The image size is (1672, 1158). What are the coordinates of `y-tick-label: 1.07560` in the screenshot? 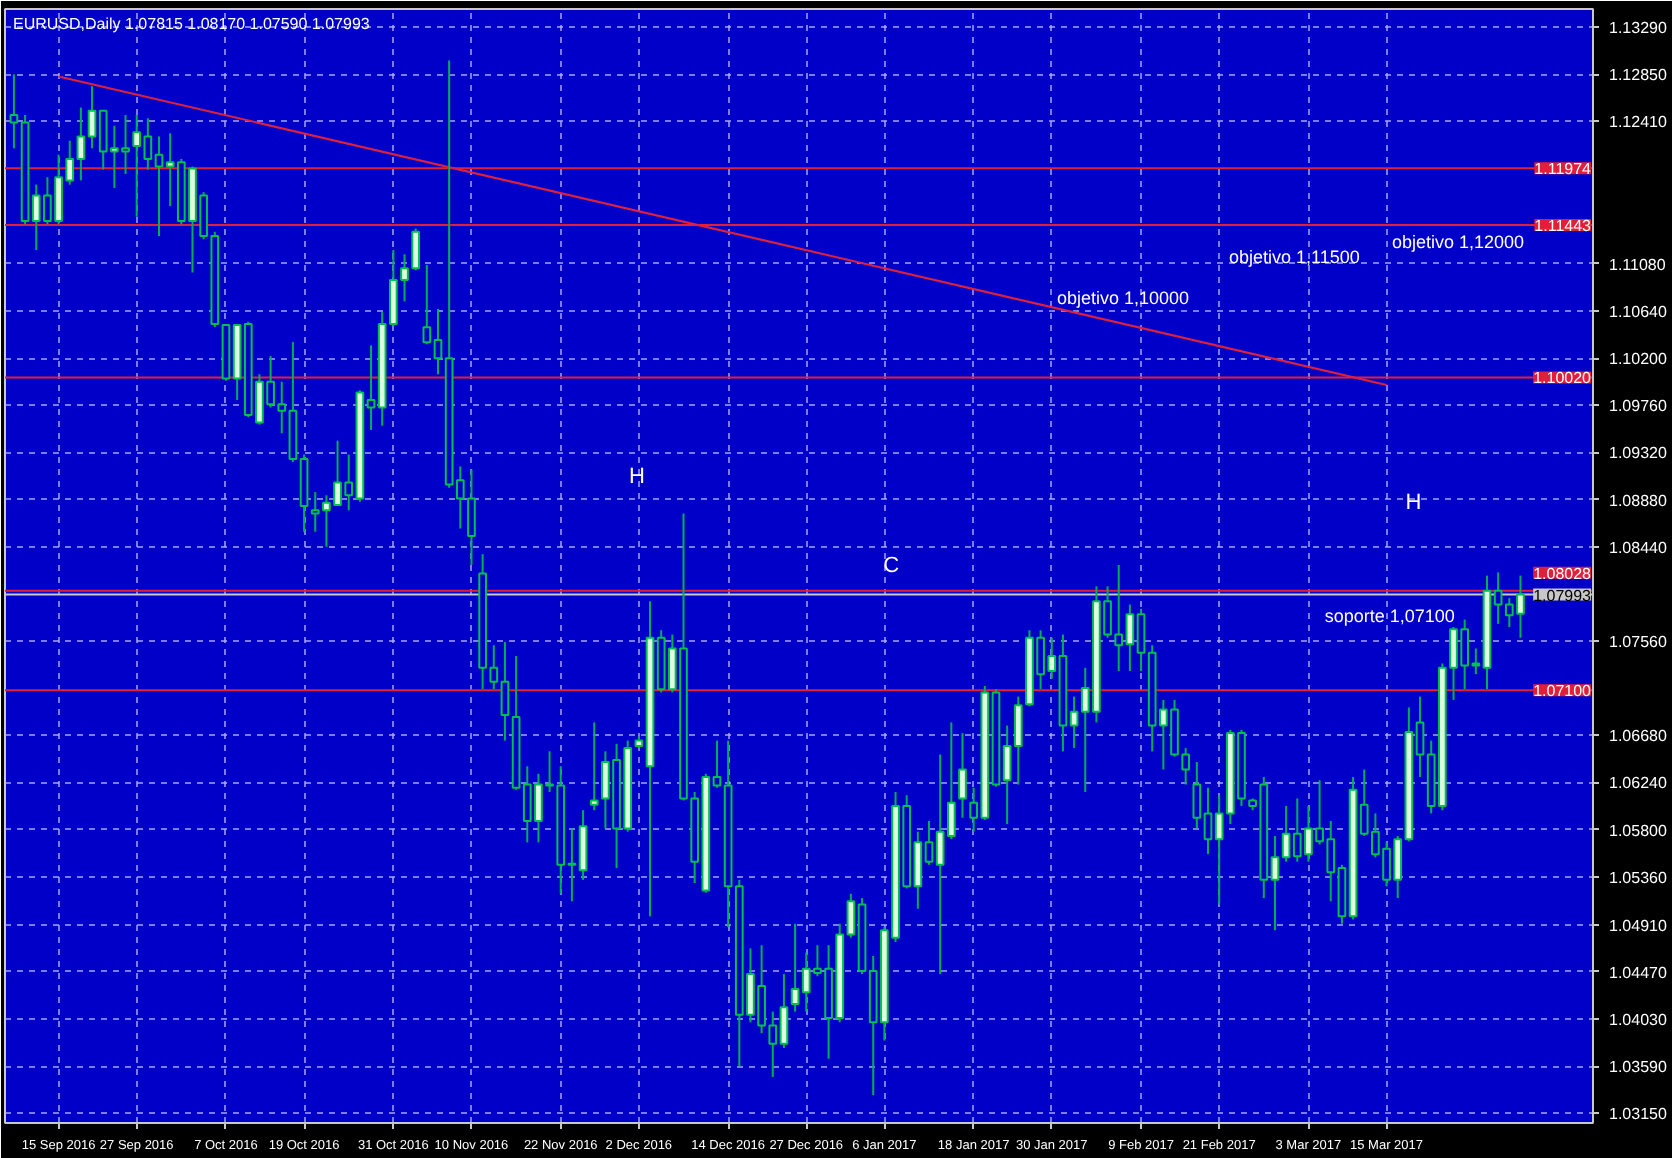 It's located at (1638, 641).